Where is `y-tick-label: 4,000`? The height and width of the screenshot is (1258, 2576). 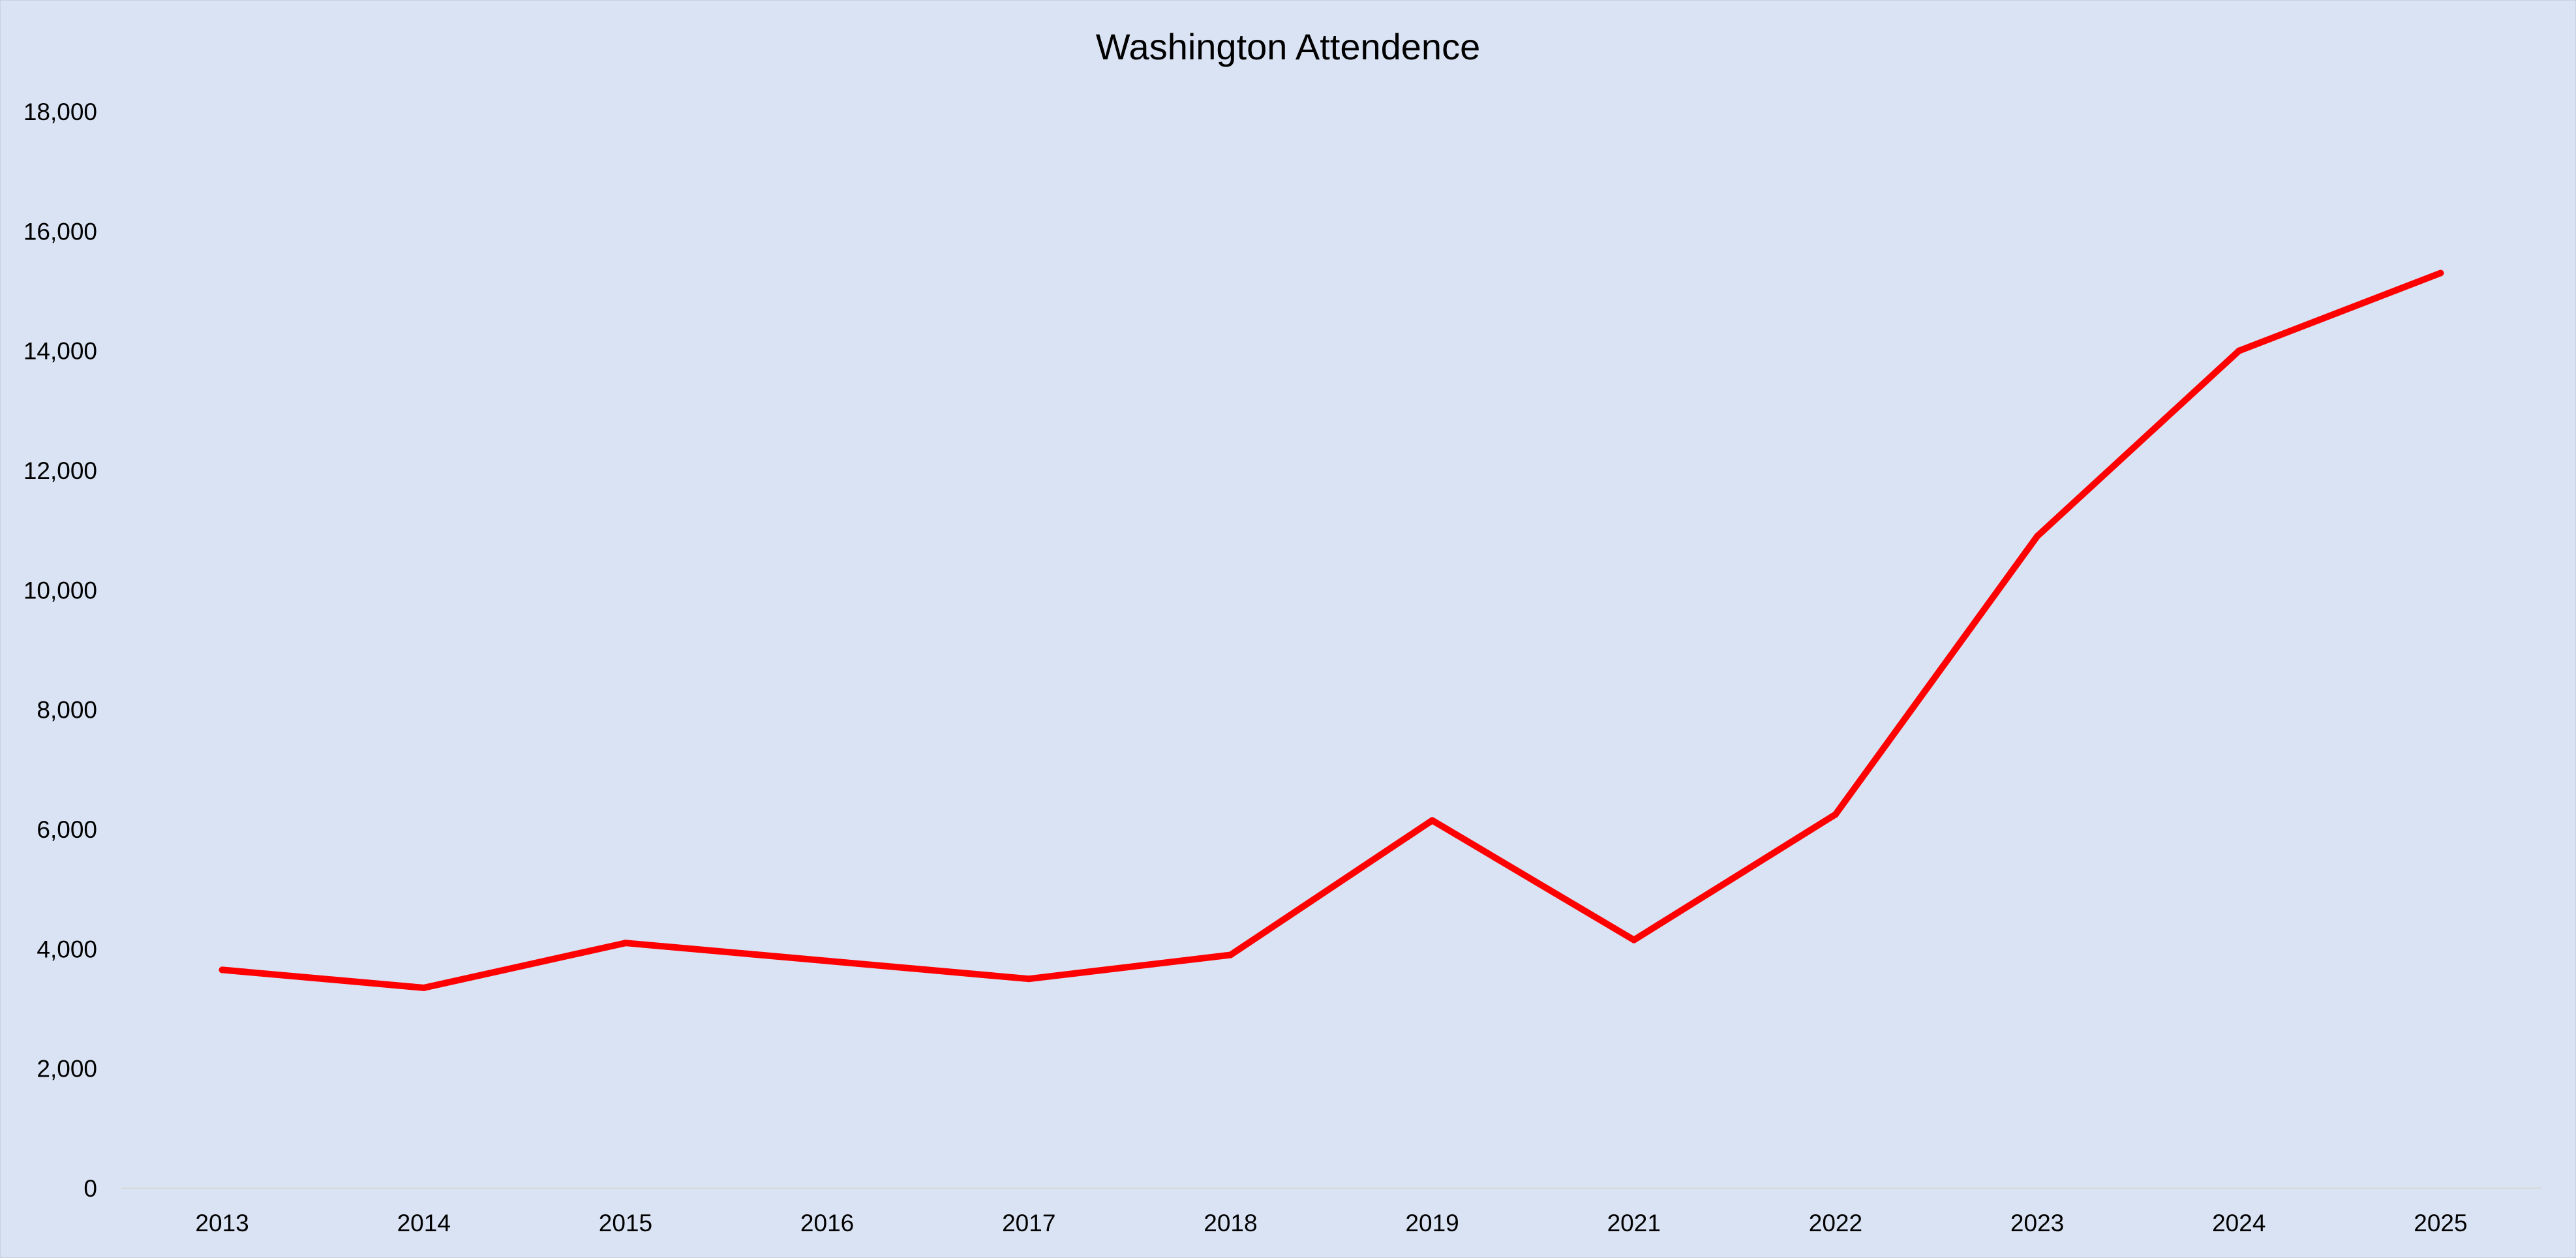
y-tick-label: 4,000 is located at coordinates (67, 949).